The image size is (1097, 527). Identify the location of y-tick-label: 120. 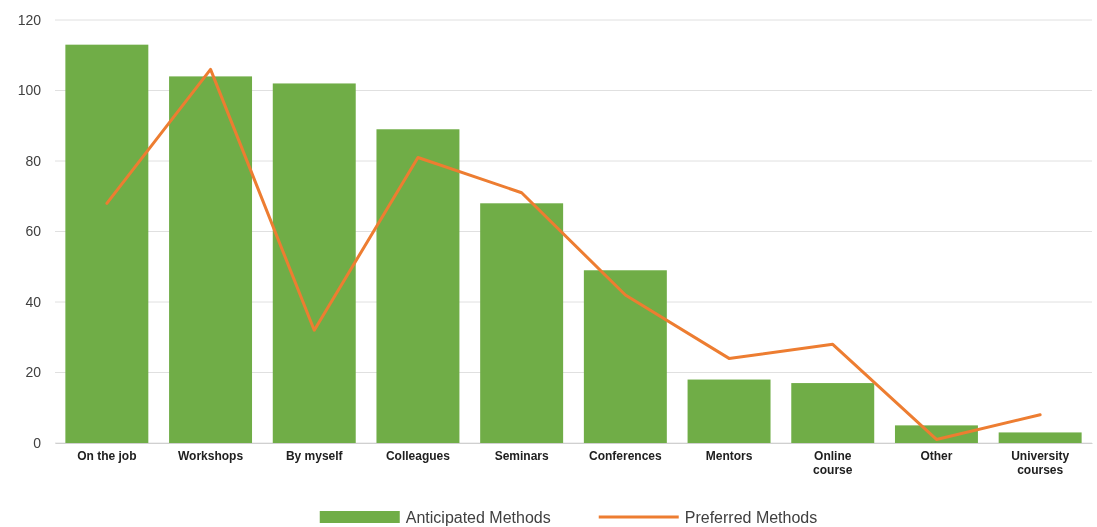
(29, 19).